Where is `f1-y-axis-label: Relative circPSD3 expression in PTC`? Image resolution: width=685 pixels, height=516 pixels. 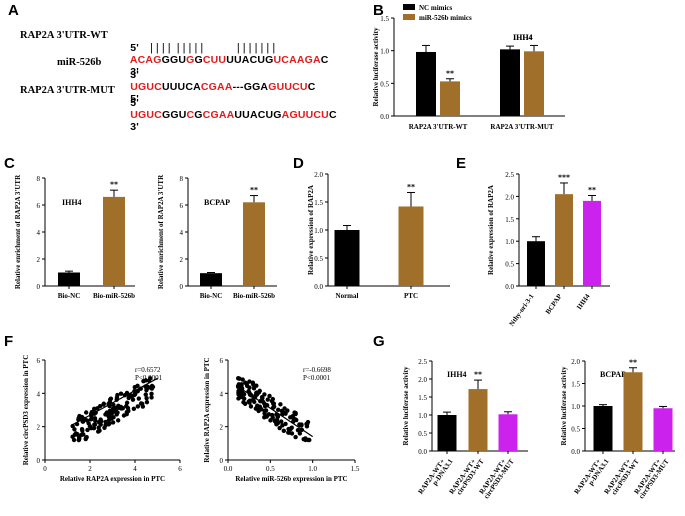
f1-y-axis-label: Relative circPSD3 expression in PTC is located at coordinates (26, 410).